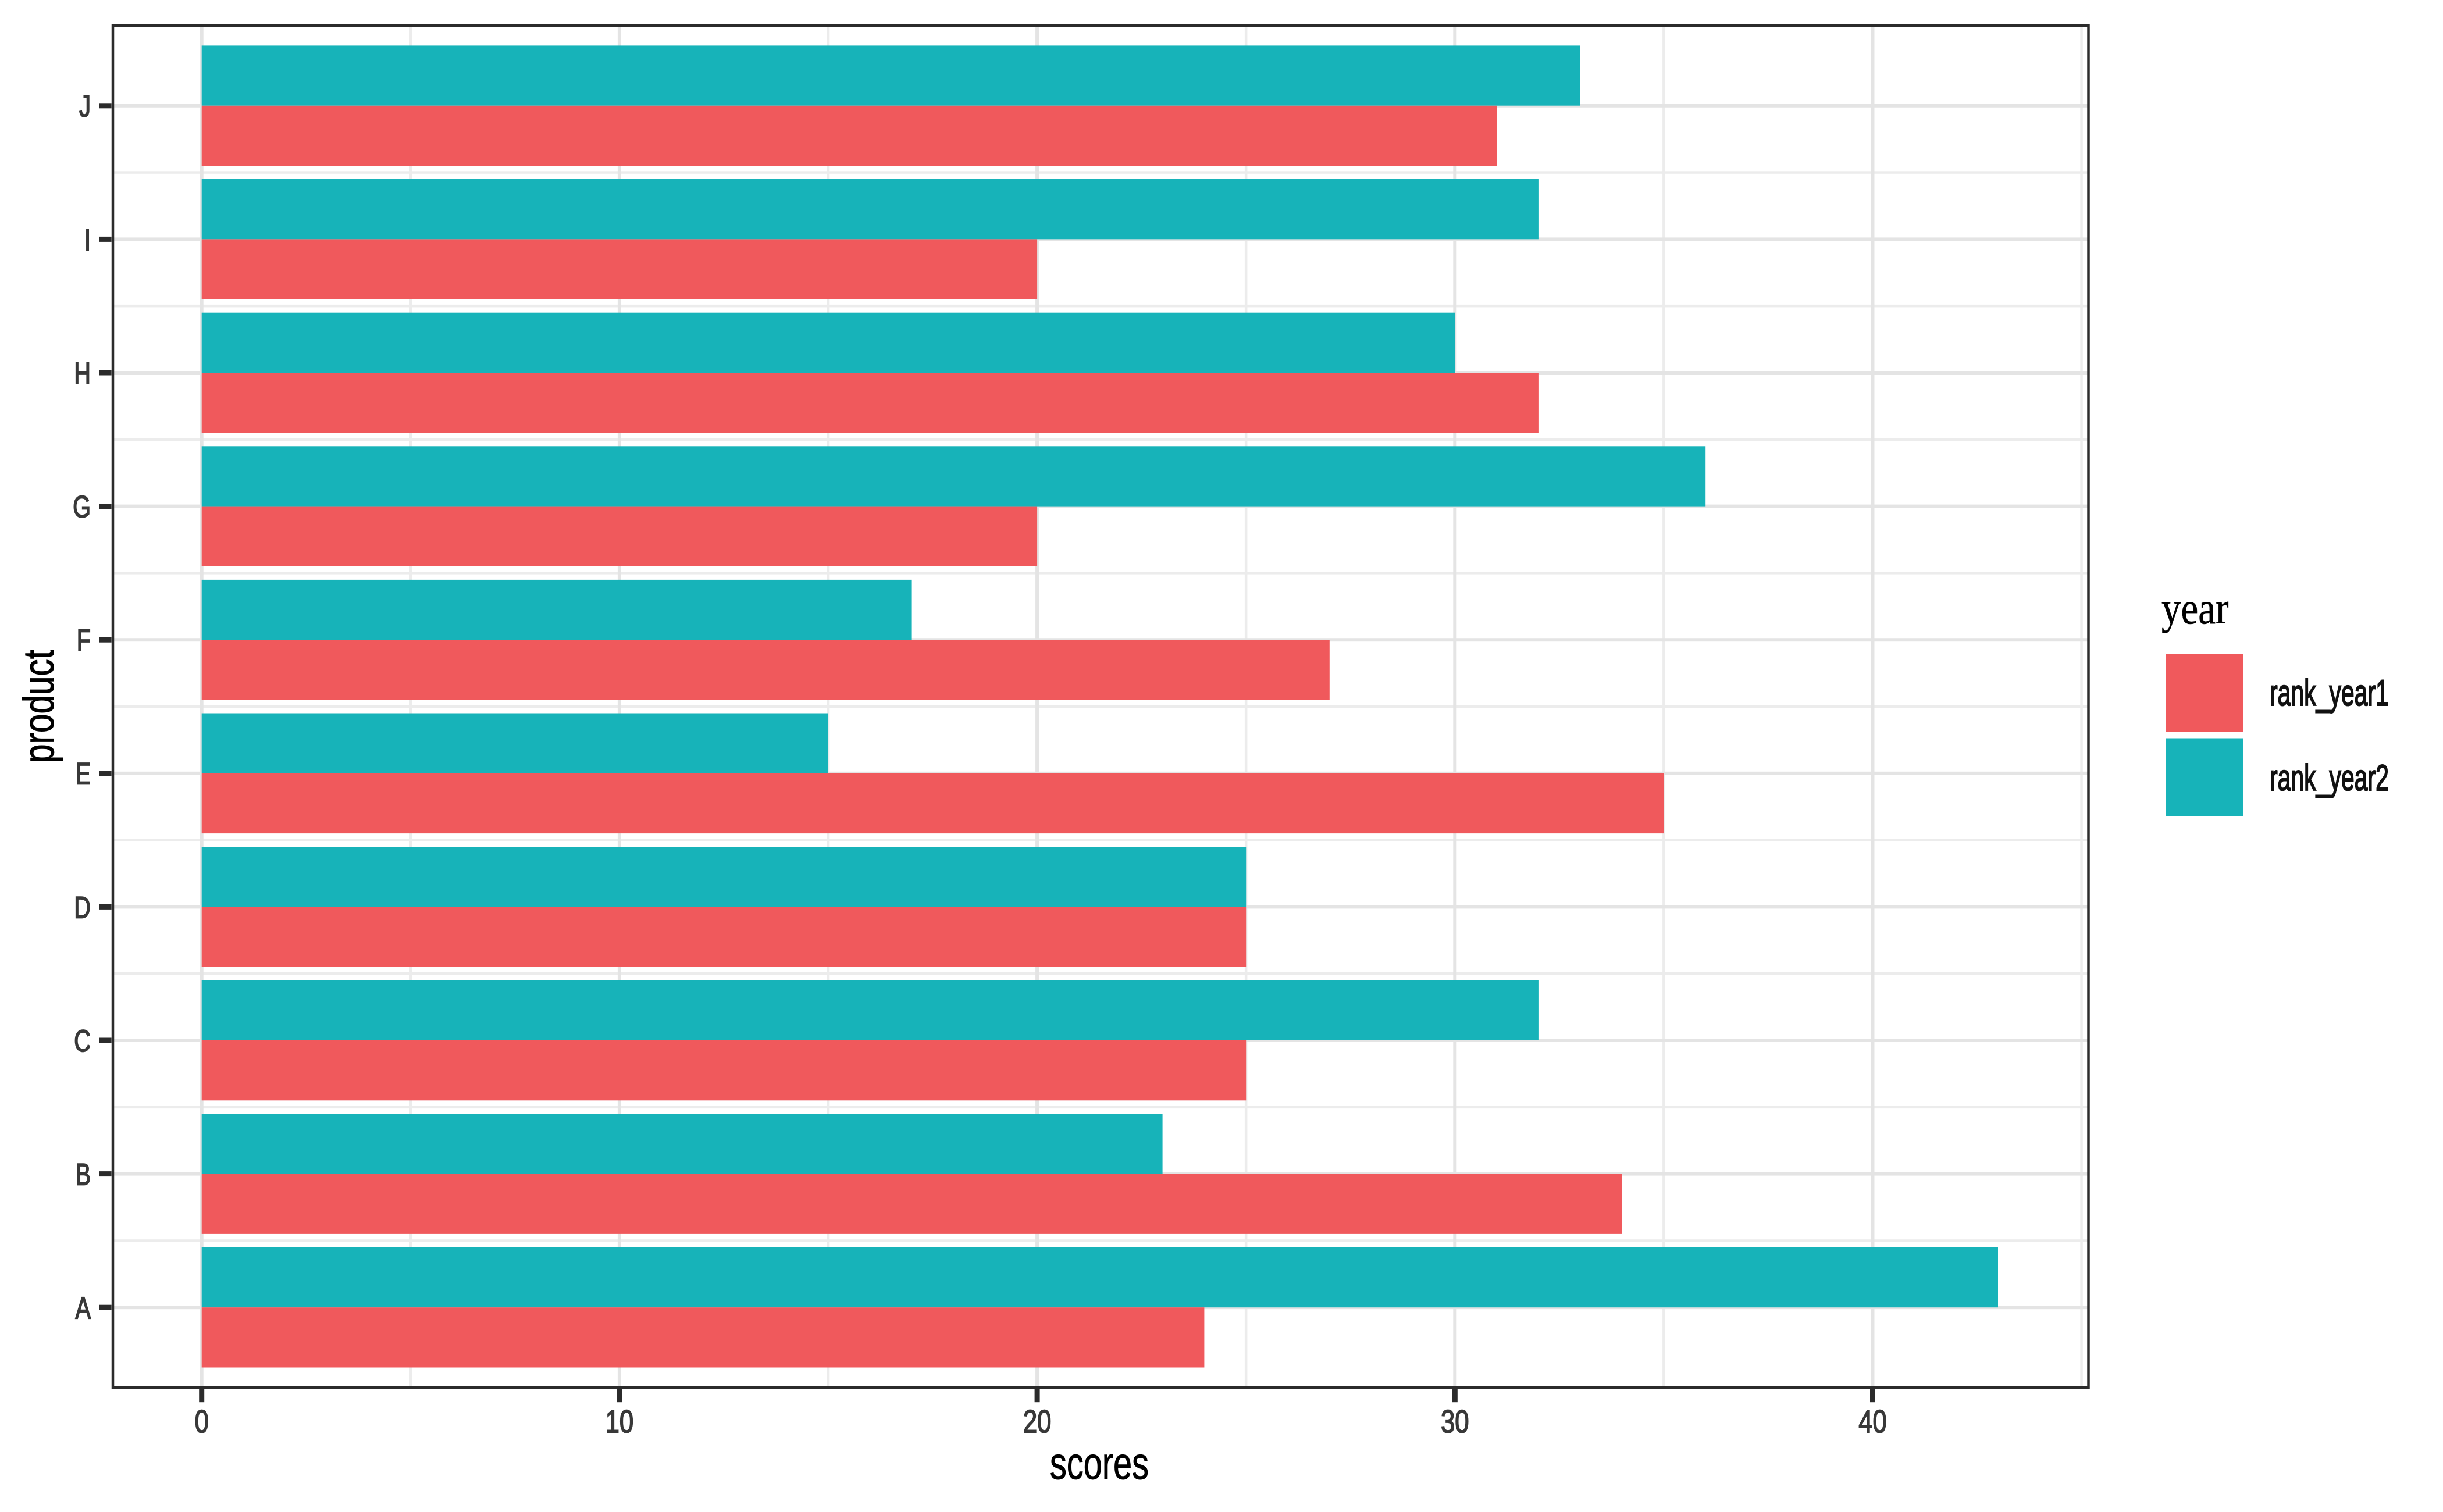 This screenshot has width=2443, height=1512. What do you see at coordinates (2194, 608) in the screenshot?
I see `svg-text: year` at bounding box center [2194, 608].